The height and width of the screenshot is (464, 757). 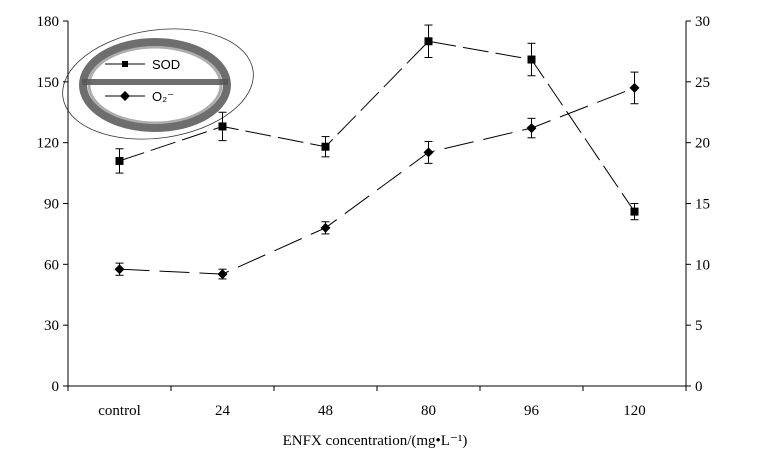 I want to click on right-y-tick-label: 5, so click(x=699, y=326).